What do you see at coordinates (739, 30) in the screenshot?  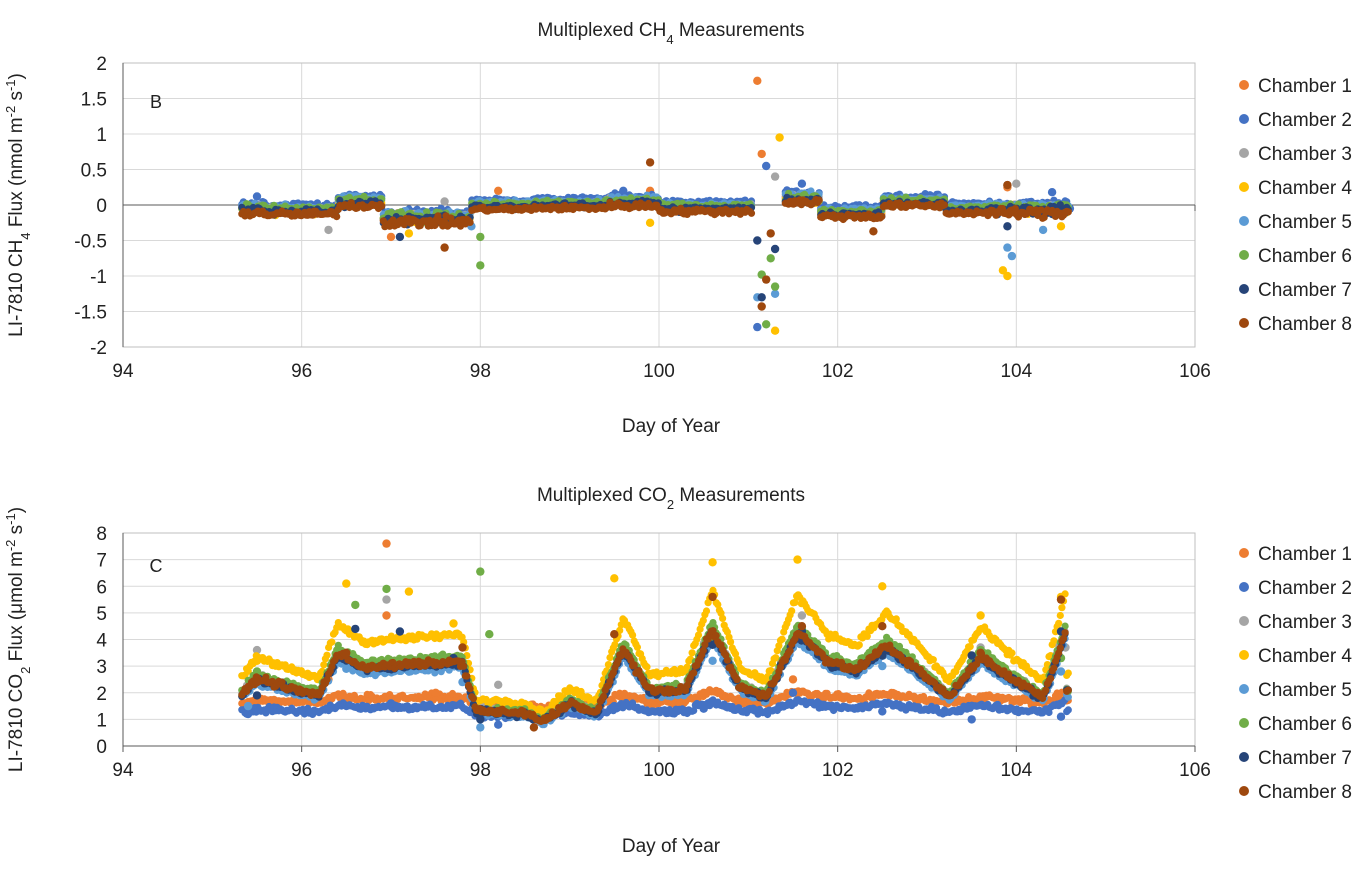 I see `chart-title-text: Measurements` at bounding box center [739, 30].